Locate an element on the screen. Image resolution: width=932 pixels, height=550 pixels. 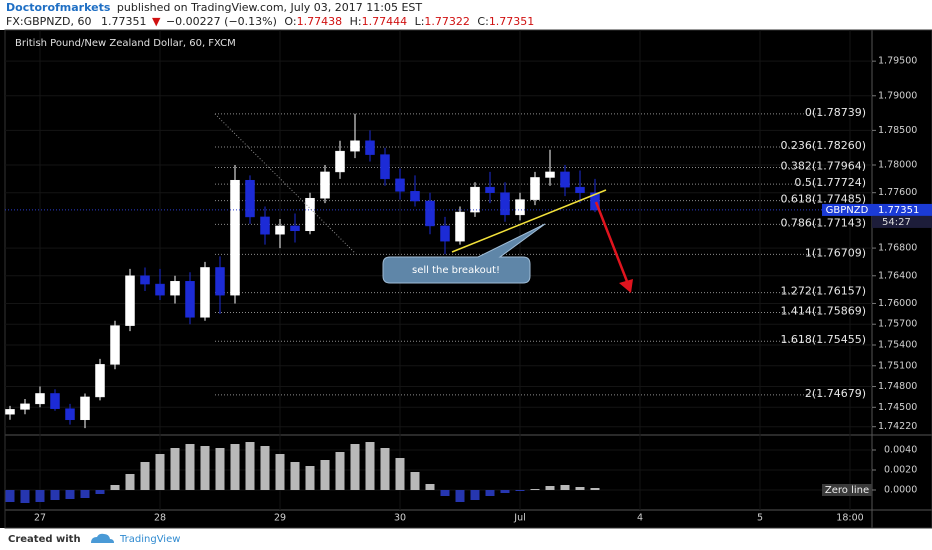
y-tick-label: 1.74220 is located at coordinates (897, 426).